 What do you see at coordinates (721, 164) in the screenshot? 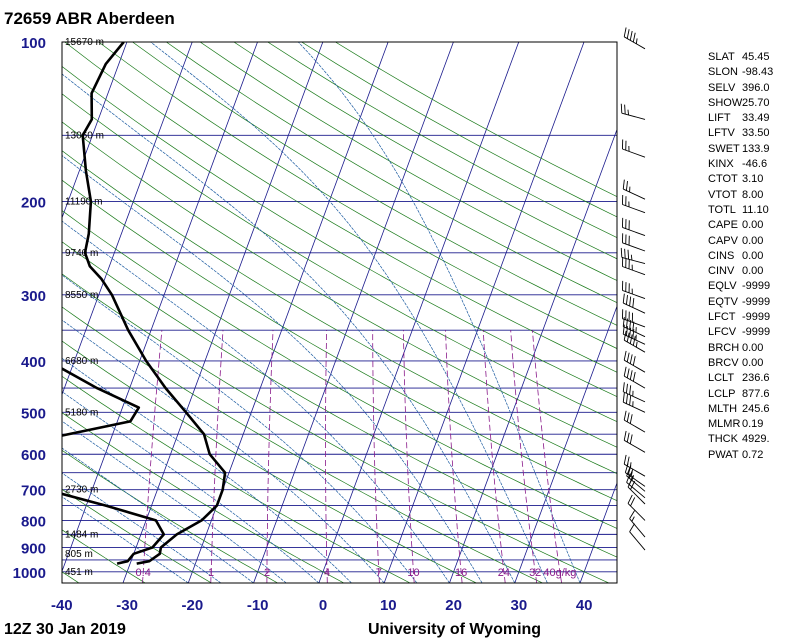
I see `index-key: KINX` at bounding box center [721, 164].